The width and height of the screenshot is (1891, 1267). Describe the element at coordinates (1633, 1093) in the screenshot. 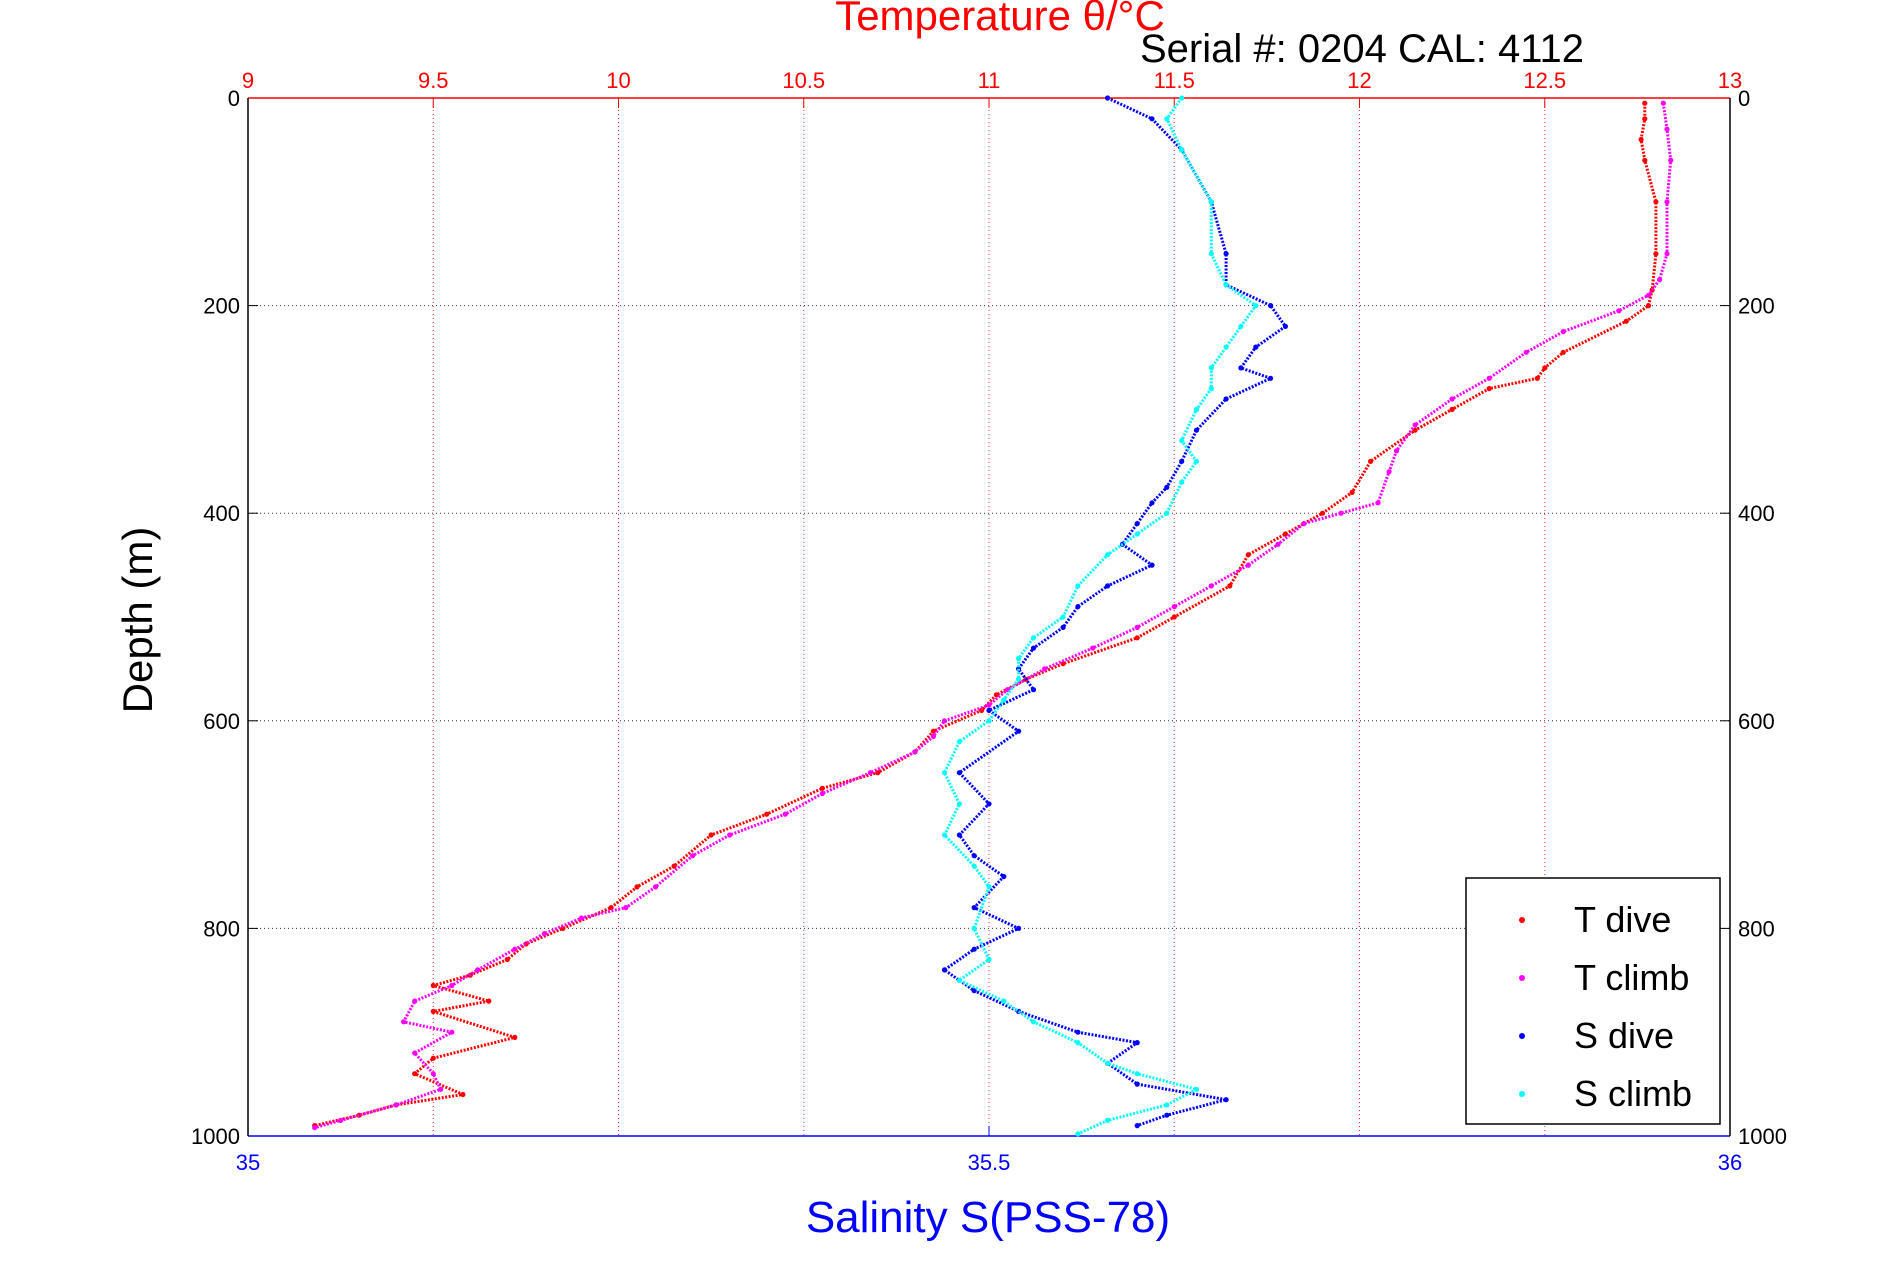

I see `legend-entry: S climb` at that location.